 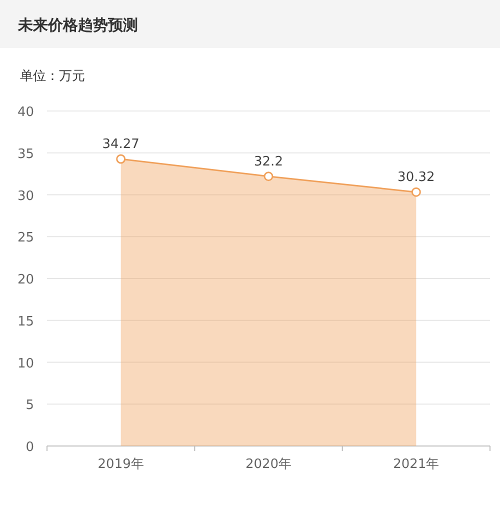 I want to click on data-label: 32.2, so click(x=268, y=162).